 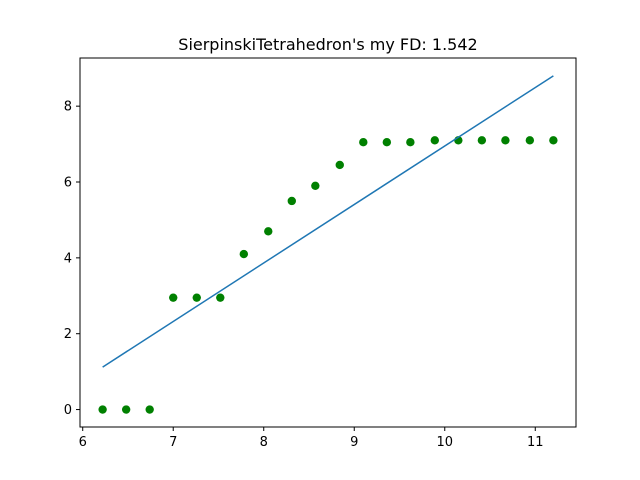 I want to click on chart-title: SierpinskiTetrahedron's my FD: 1.542, so click(x=327, y=44).